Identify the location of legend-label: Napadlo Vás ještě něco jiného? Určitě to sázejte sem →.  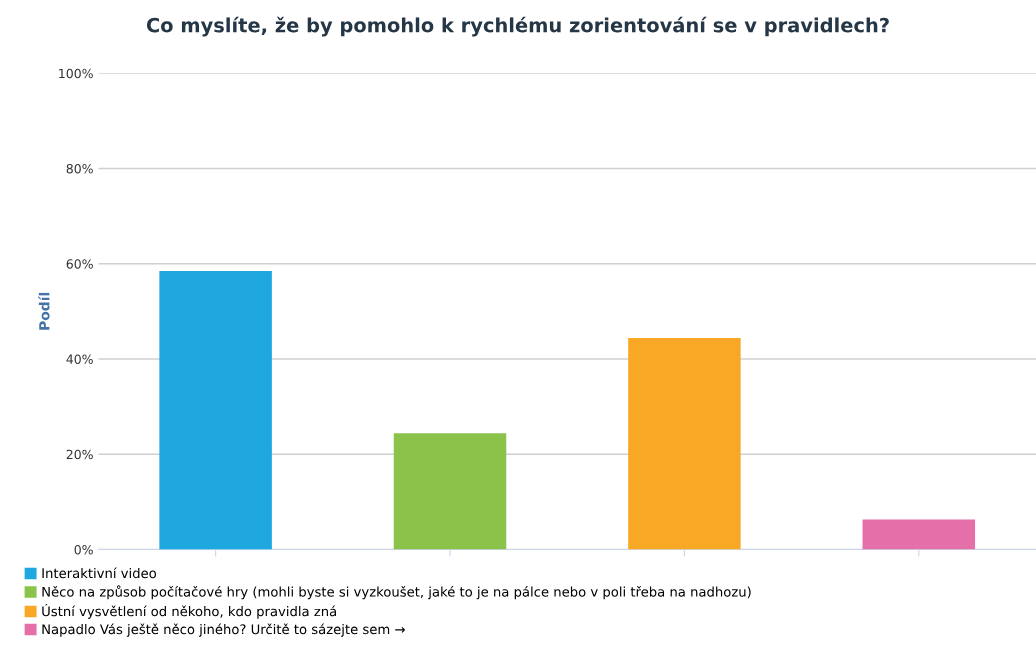
(223, 630).